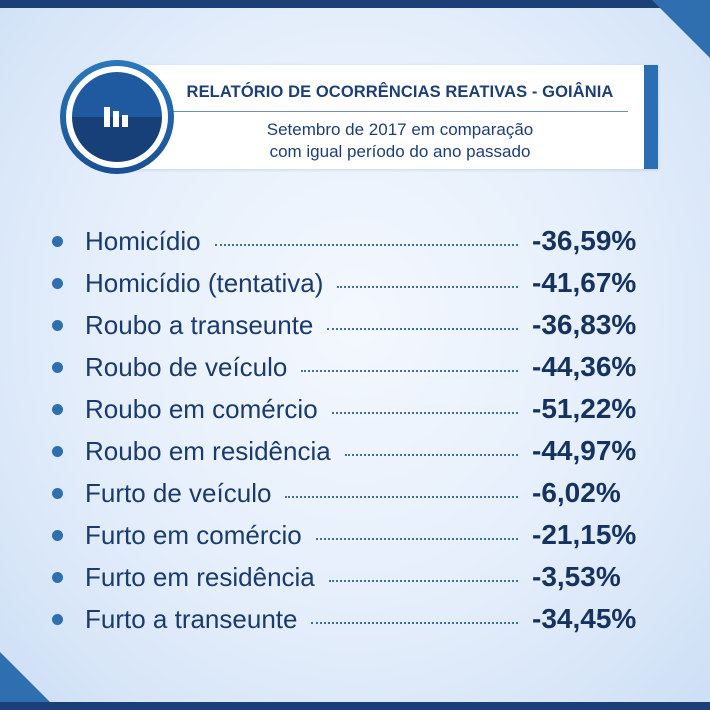  I want to click on header-divider, so click(400, 111).